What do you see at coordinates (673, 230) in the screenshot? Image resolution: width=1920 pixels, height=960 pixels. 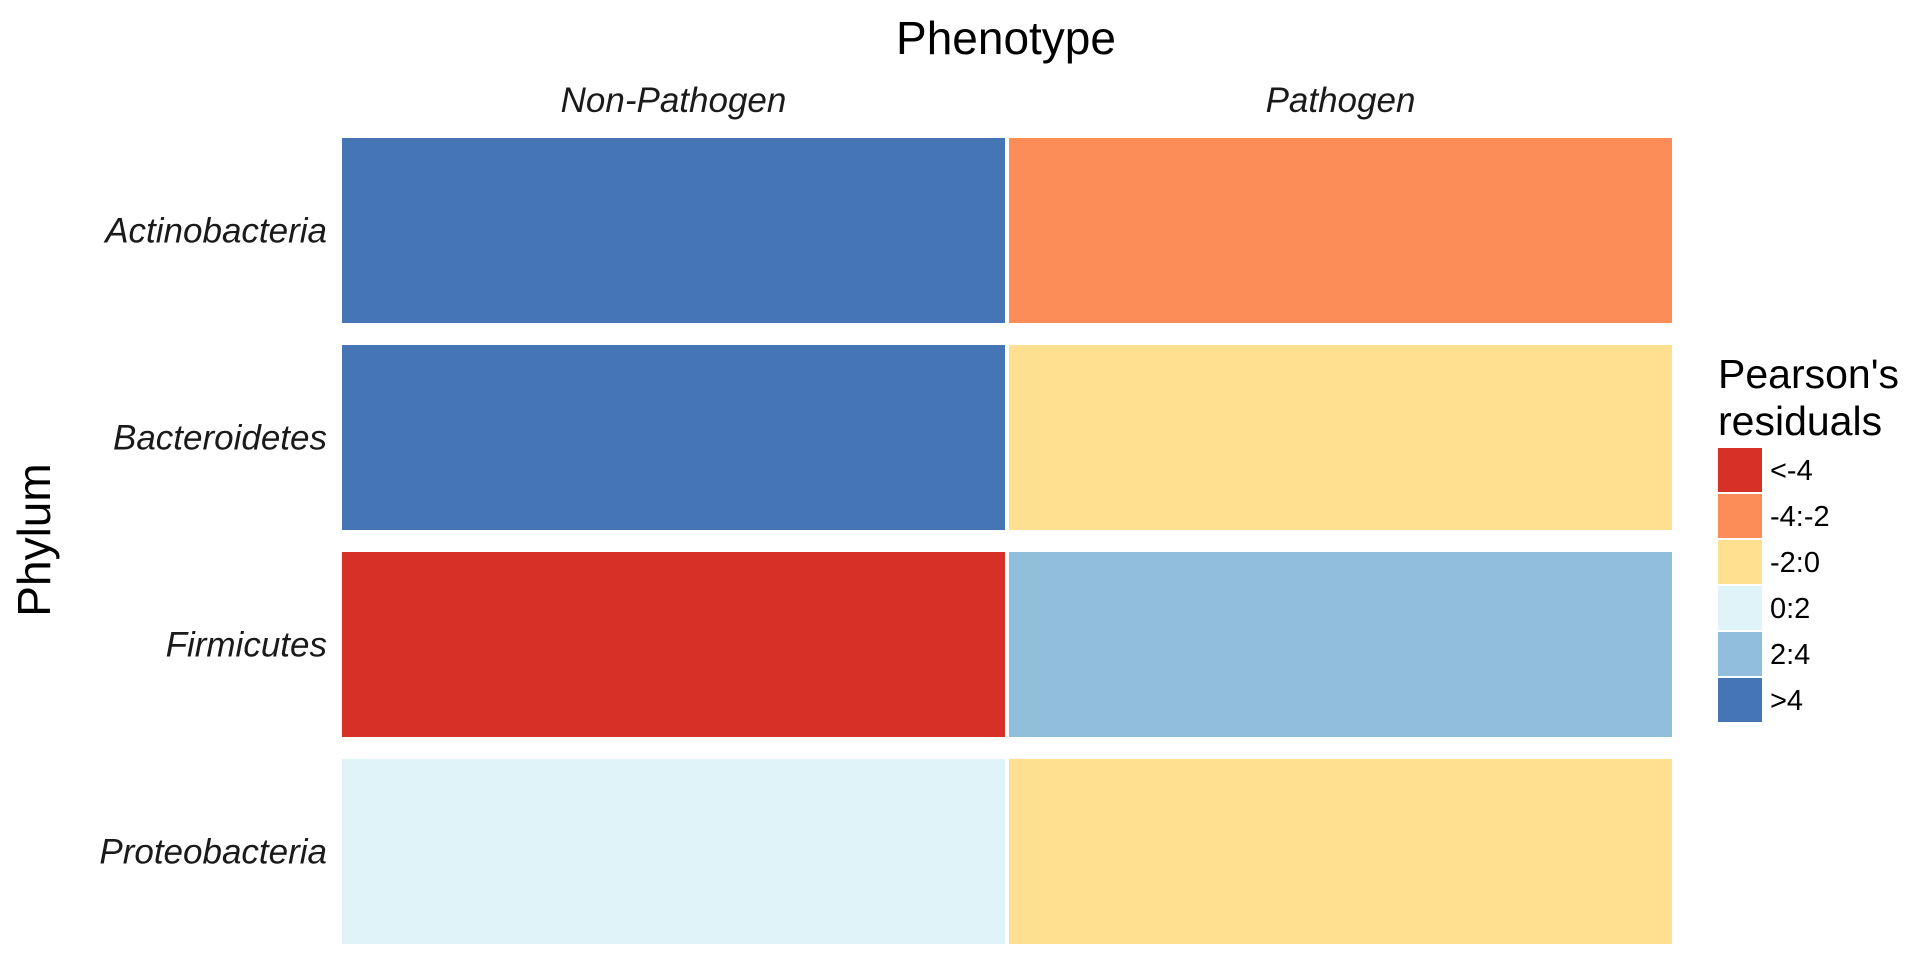 I see `heatmap-cell-actinobacteria-non-pathogen` at bounding box center [673, 230].